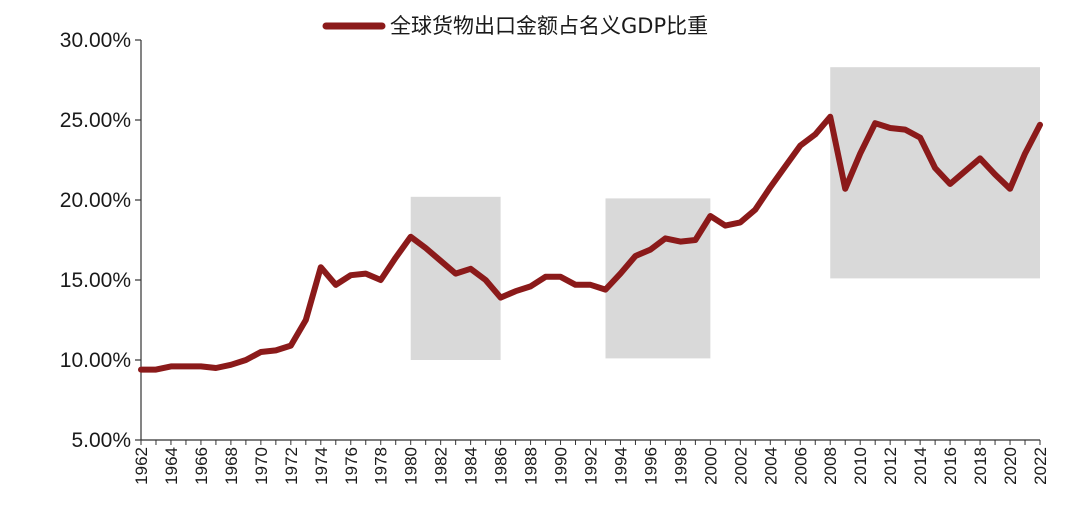  I want to click on x-tick-label: 1982, so click(441, 466).